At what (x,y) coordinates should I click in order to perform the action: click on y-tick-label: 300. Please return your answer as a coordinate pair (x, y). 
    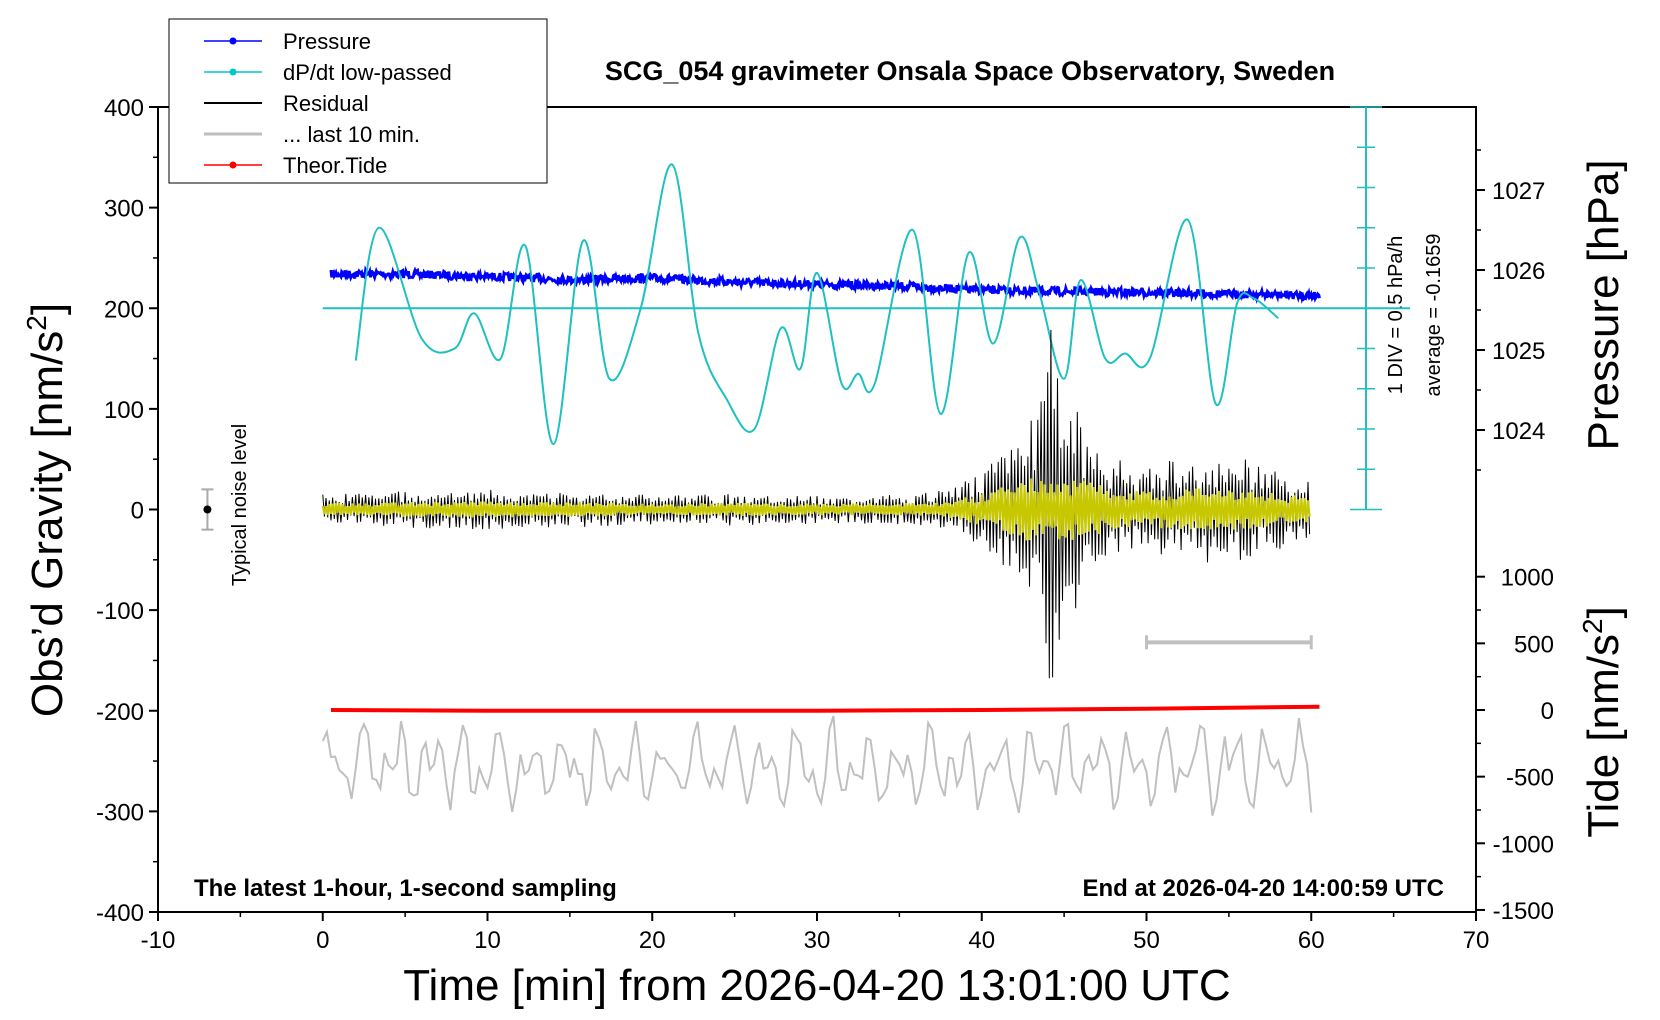
    Looking at the image, I should click on (124, 209).